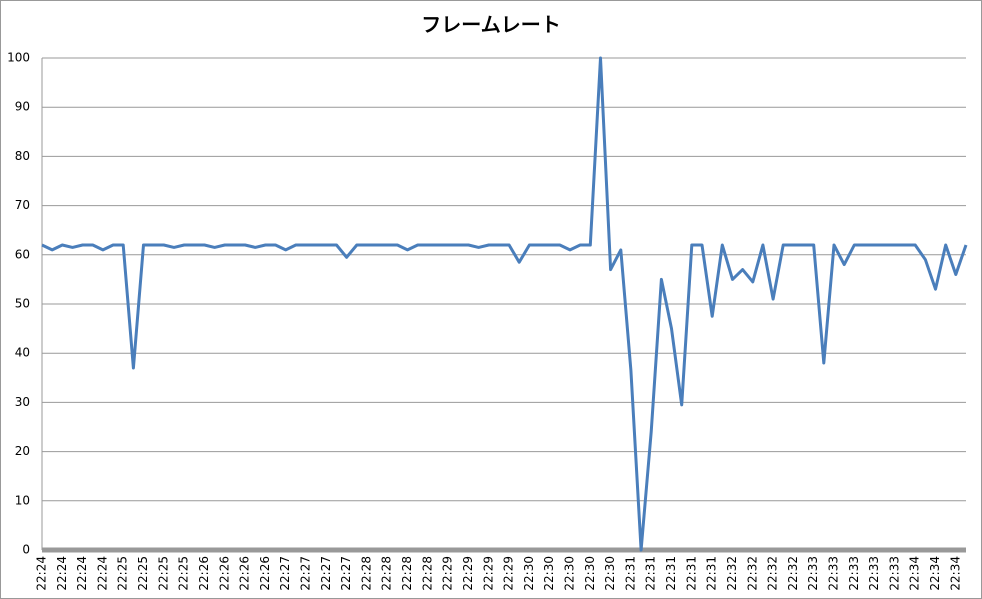 Image resolution: width=982 pixels, height=599 pixels. I want to click on y-tick-label: 30, so click(22, 402).